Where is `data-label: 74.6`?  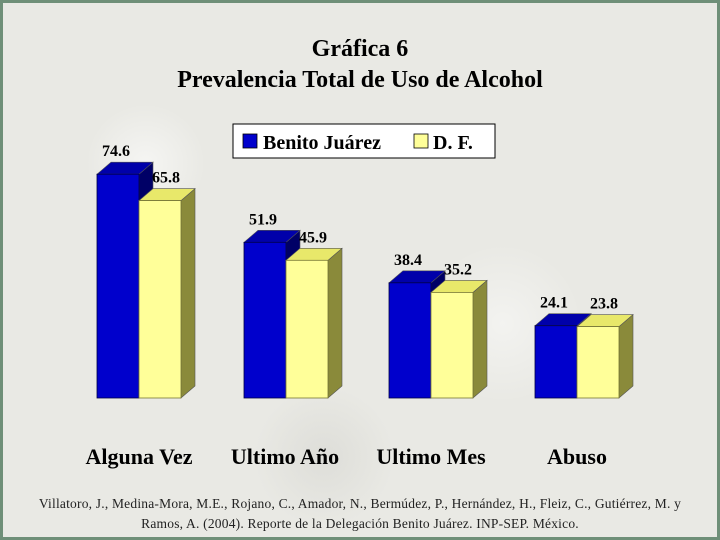
data-label: 74.6 is located at coordinates (116, 151).